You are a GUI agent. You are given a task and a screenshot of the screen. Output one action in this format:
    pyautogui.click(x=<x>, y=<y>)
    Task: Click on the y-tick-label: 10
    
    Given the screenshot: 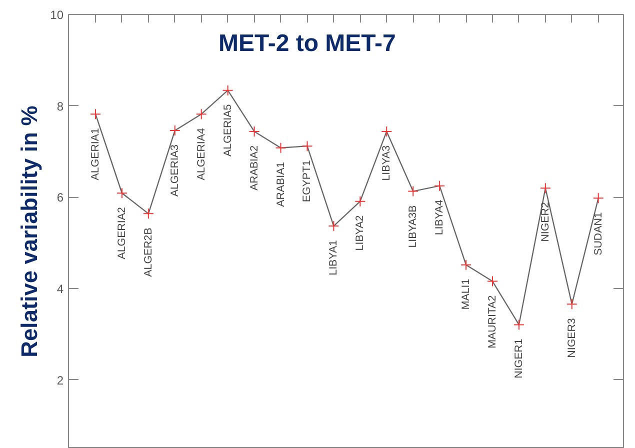 What is the action you would take?
    pyautogui.click(x=57, y=15)
    